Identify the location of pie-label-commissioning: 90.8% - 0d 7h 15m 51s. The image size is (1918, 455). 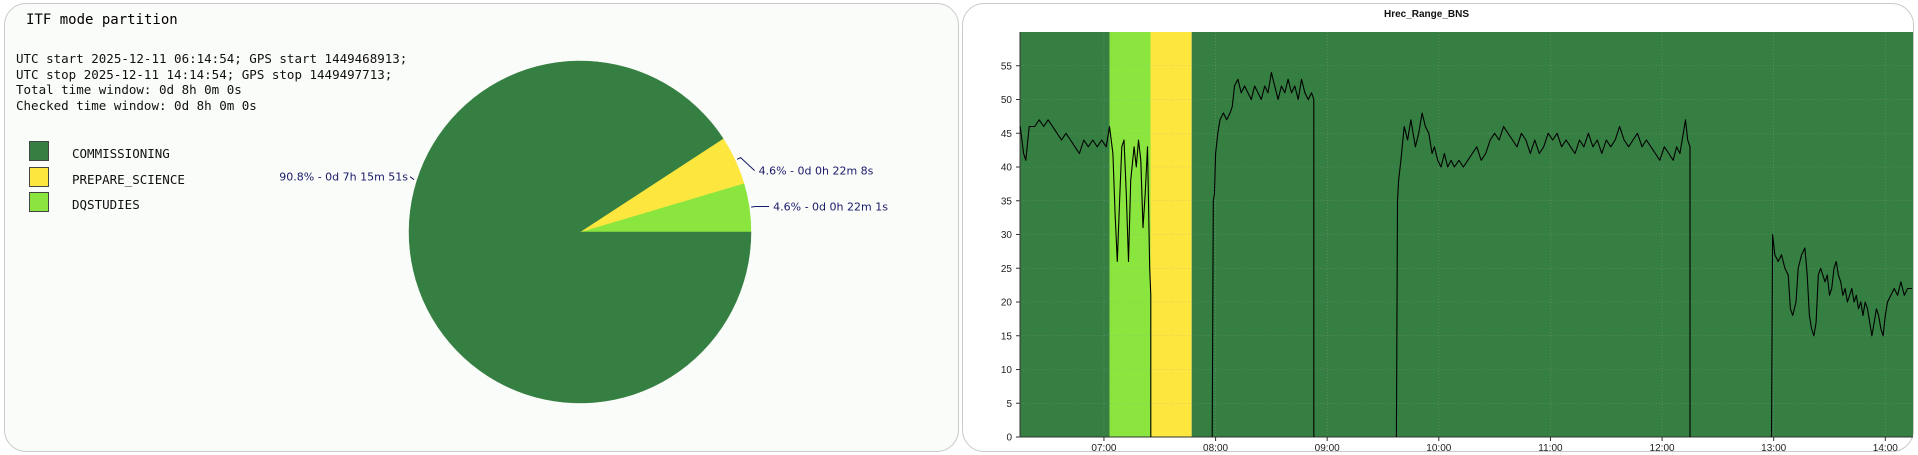
(343, 177).